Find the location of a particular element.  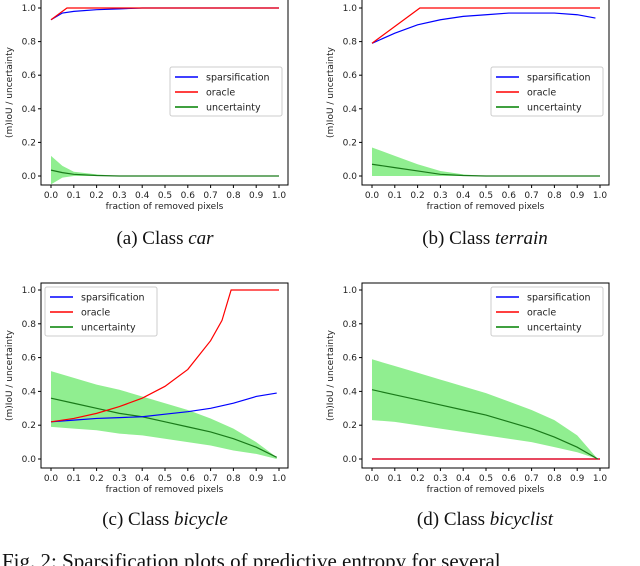

caption-class: bicyclist is located at coordinates (522, 519).